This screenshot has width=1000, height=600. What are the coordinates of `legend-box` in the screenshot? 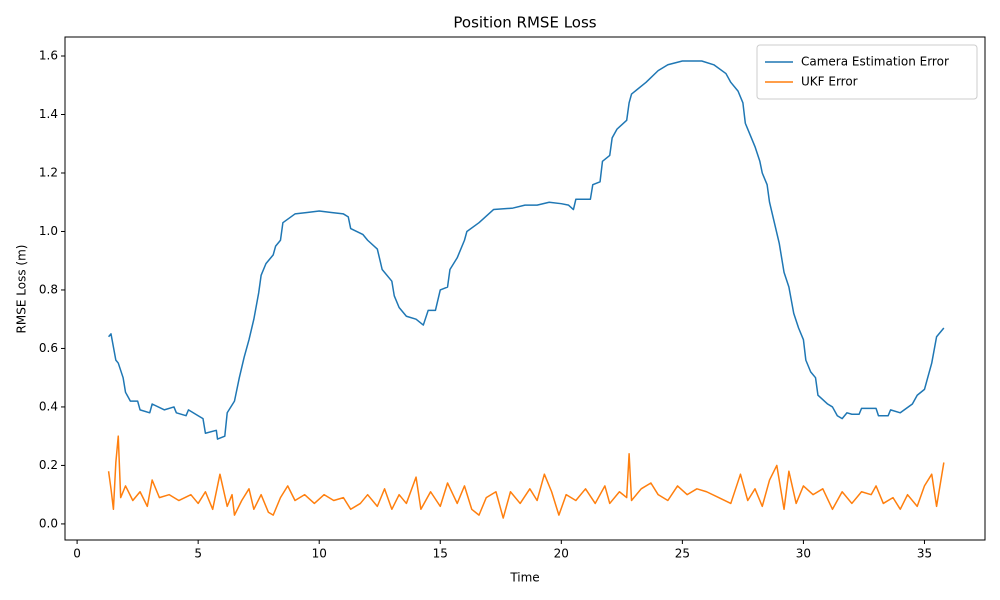 It's located at (867, 72).